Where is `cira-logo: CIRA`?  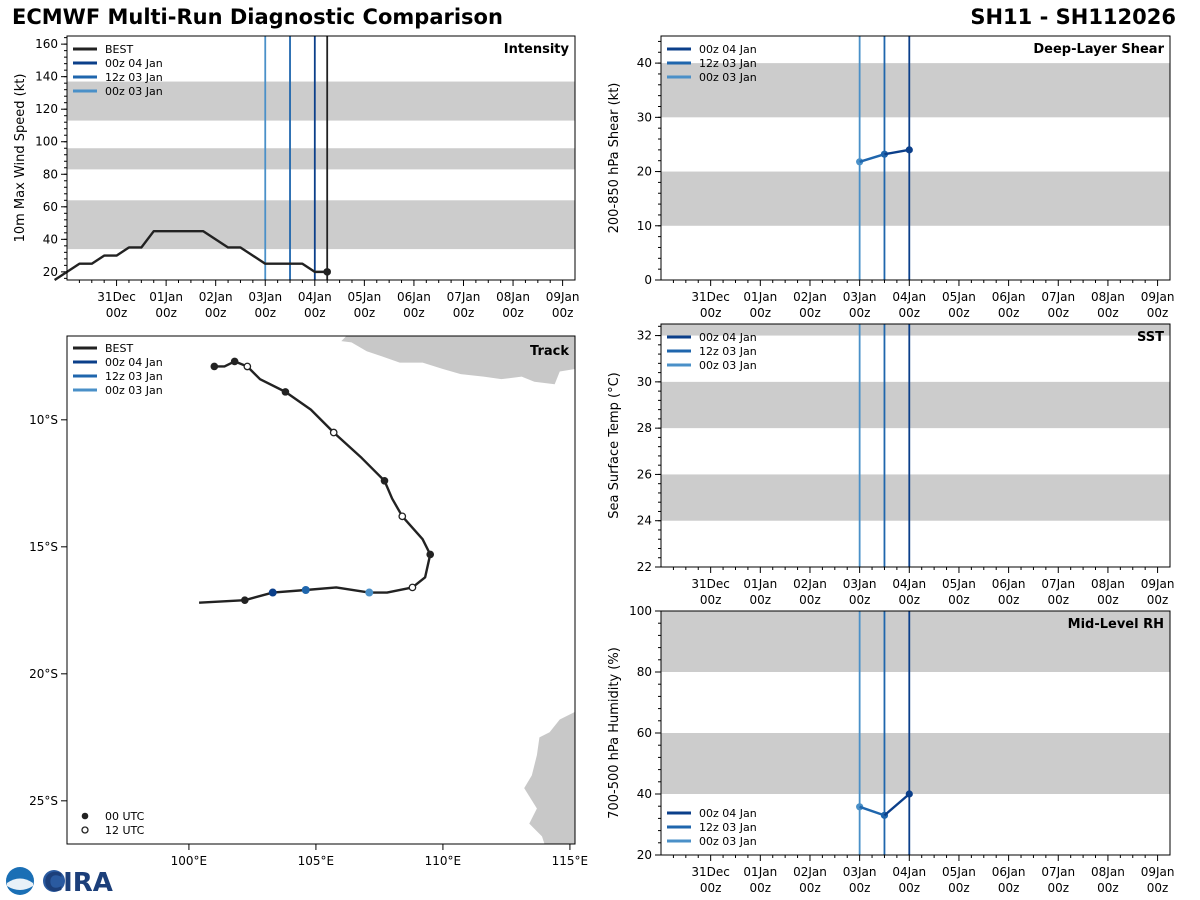 cira-logo: CIRA is located at coordinates (59, 882).